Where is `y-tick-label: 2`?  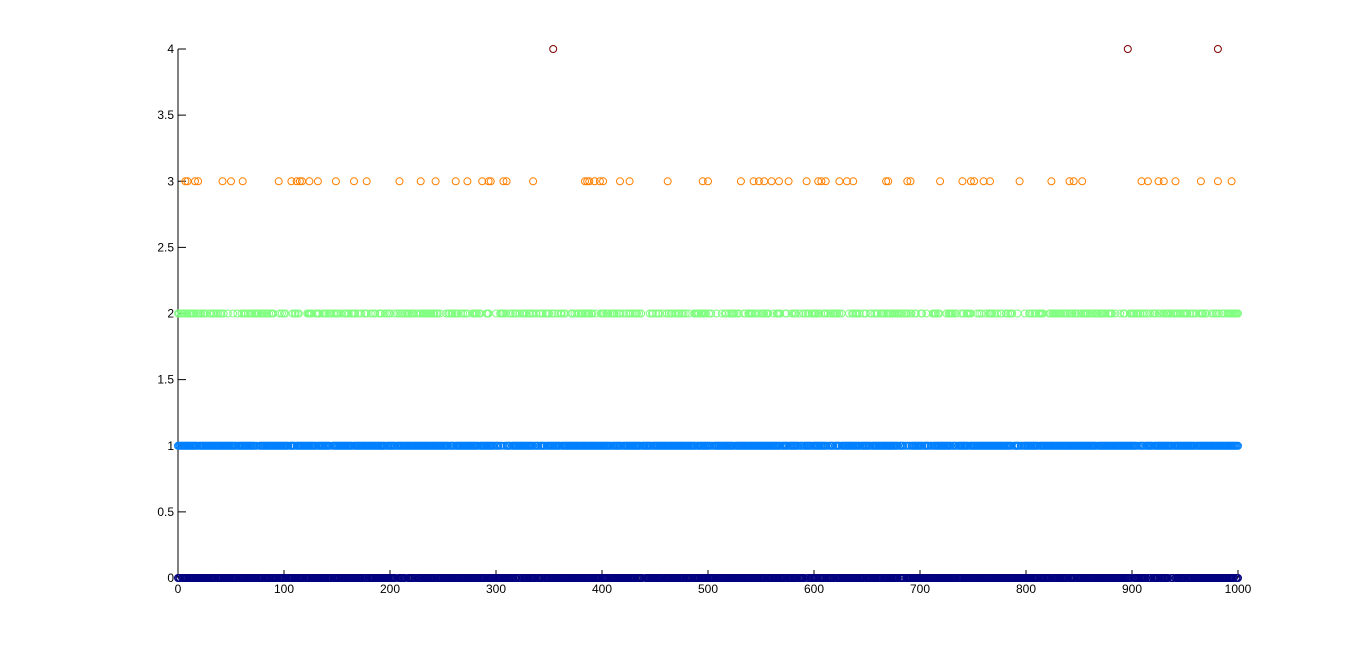
y-tick-label: 2 is located at coordinates (170, 314).